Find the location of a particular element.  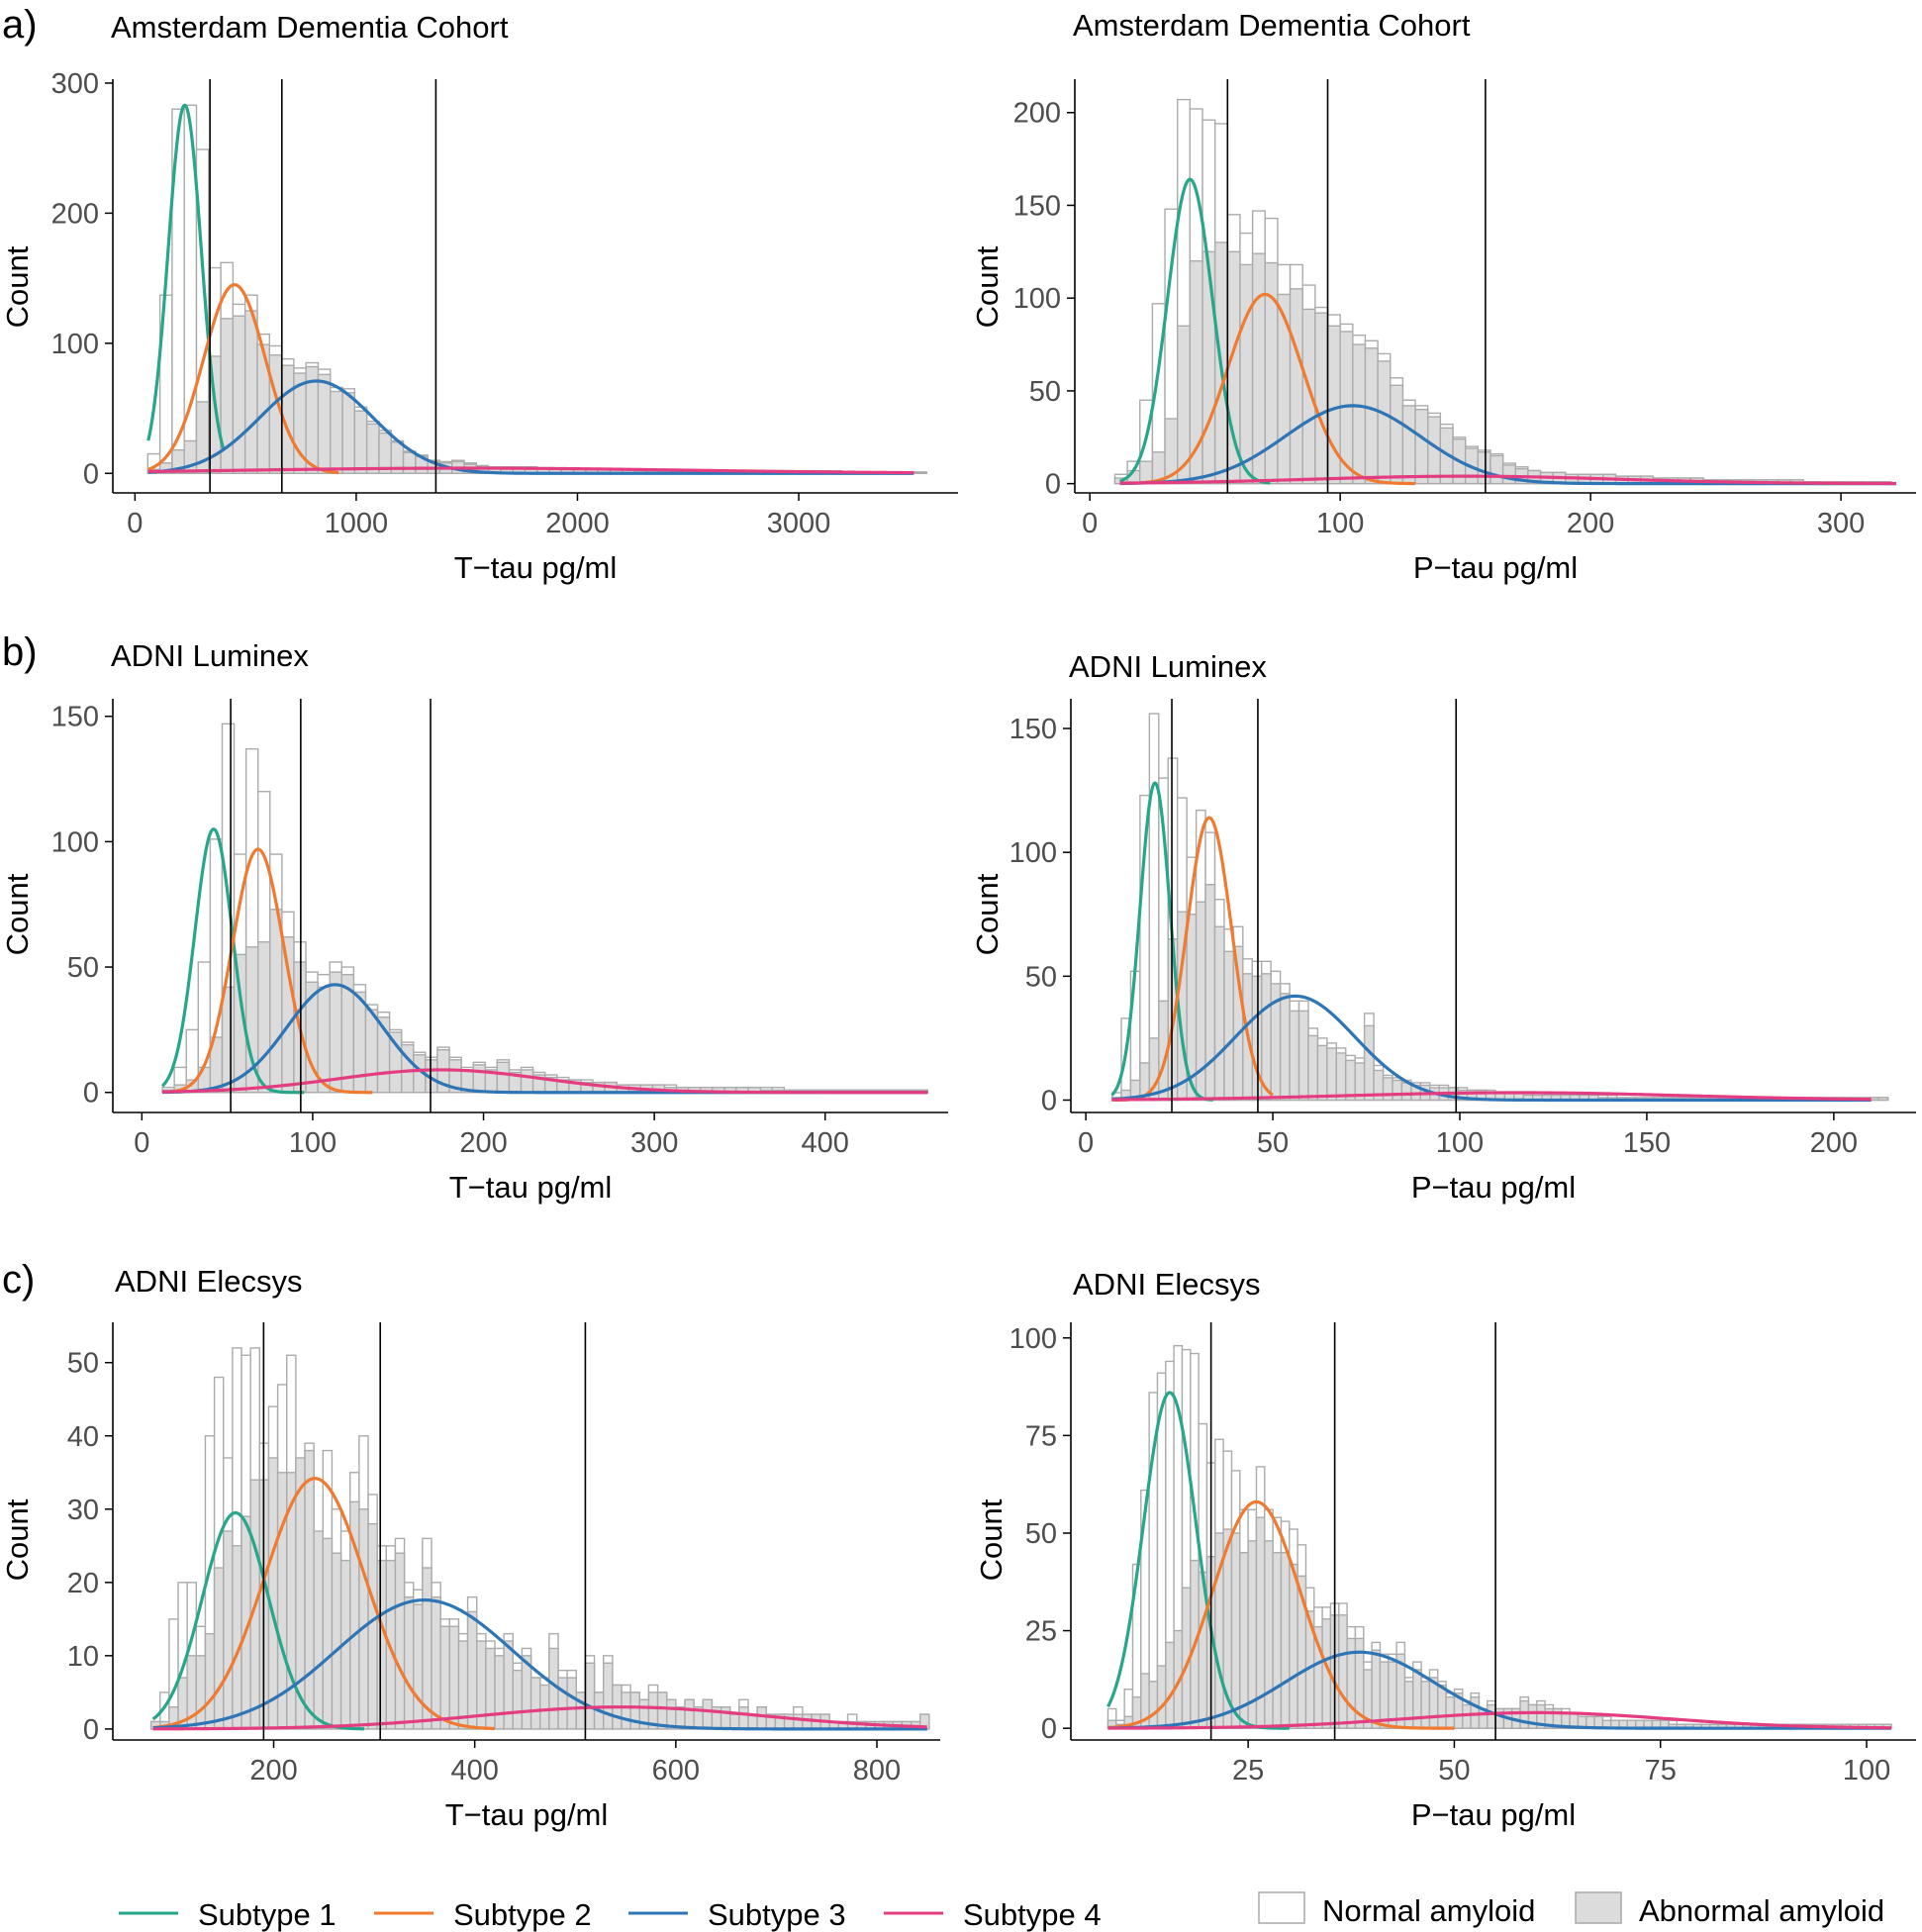

y-tick-label: 75 is located at coordinates (1041, 1436).